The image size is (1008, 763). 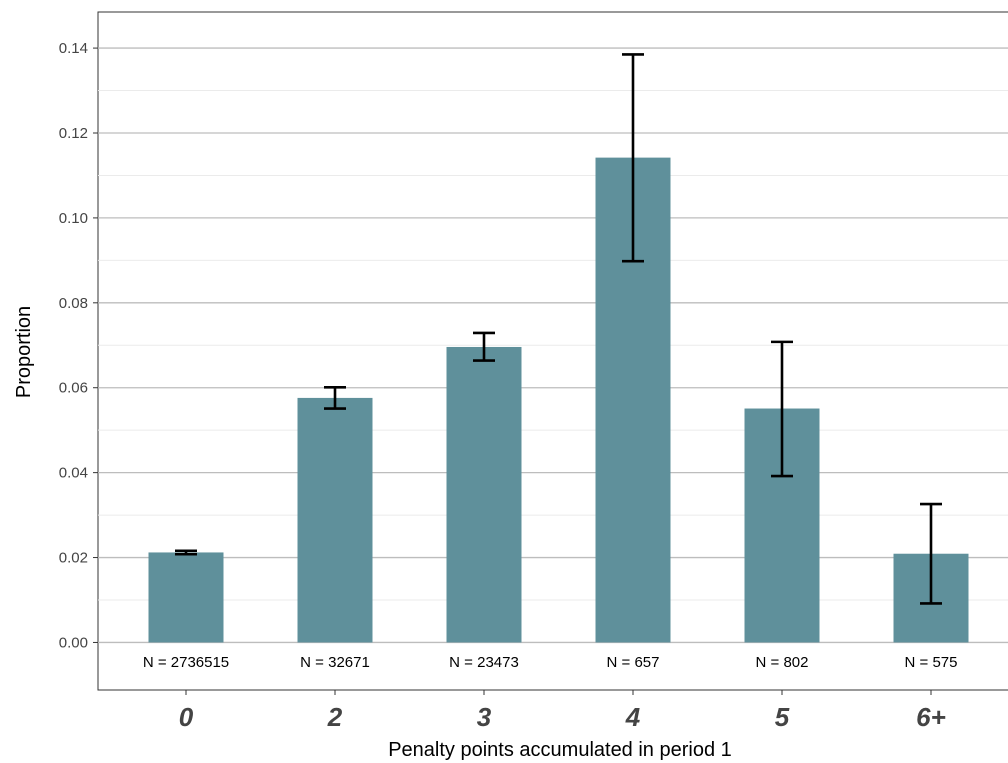 What do you see at coordinates (560, 750) in the screenshot?
I see `x-axis-title: Penalty points accumulated in period 1` at bounding box center [560, 750].